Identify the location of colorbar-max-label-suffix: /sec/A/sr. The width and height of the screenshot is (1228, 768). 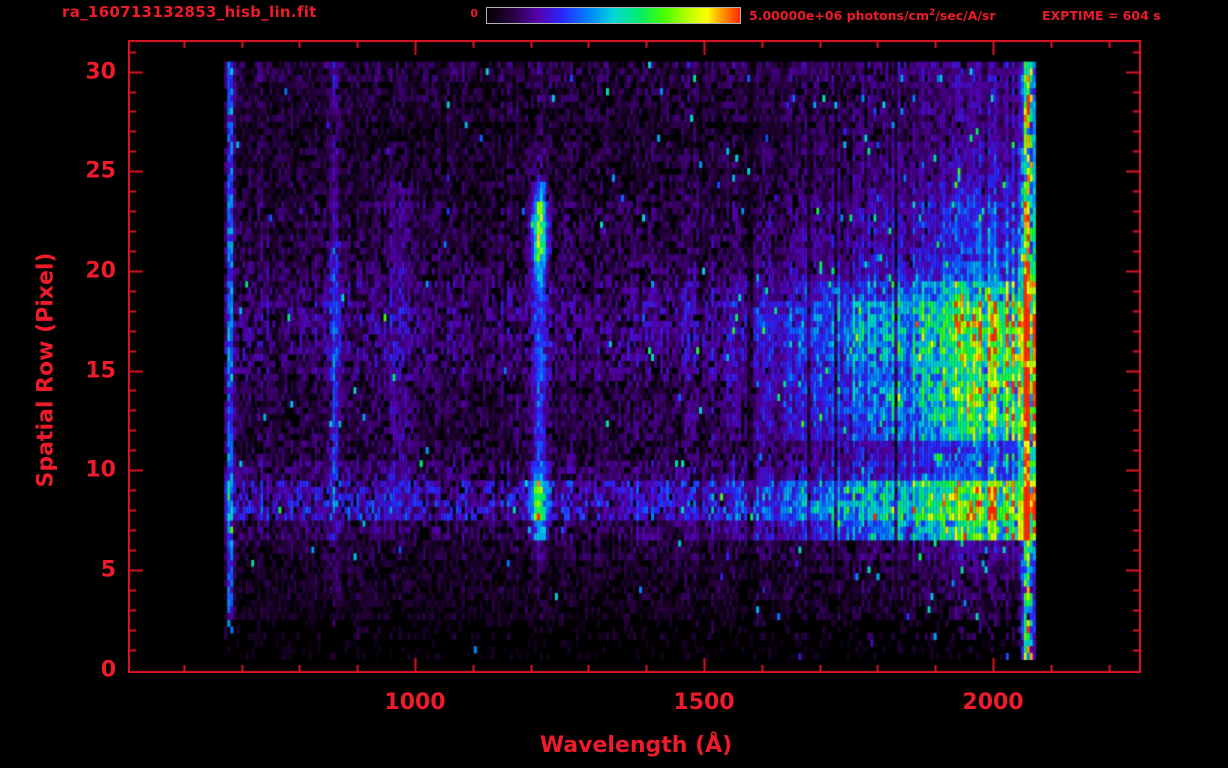
(965, 16).